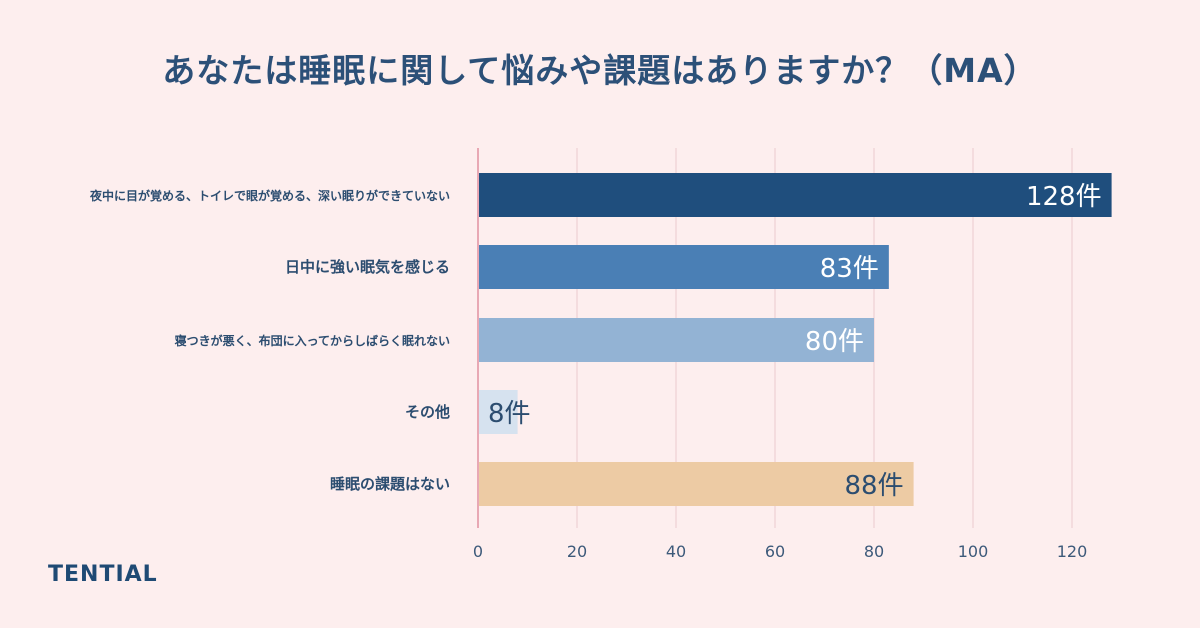 The image size is (1200, 628). Describe the element at coordinates (849, 269) in the screenshot. I see `value-label-1: 83件` at that location.